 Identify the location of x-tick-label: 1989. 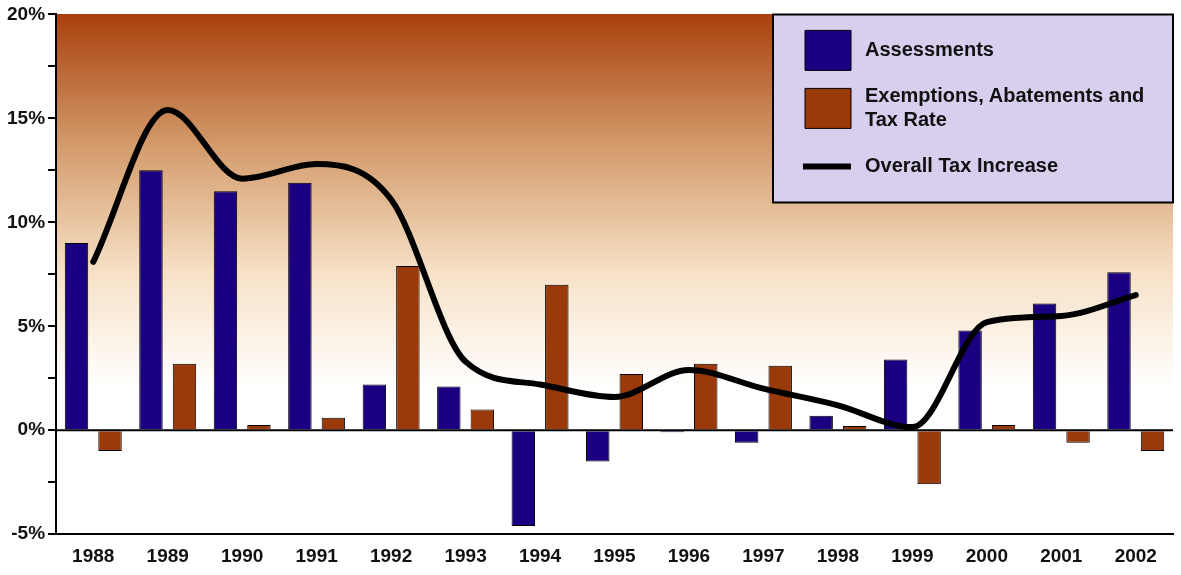
(167, 555).